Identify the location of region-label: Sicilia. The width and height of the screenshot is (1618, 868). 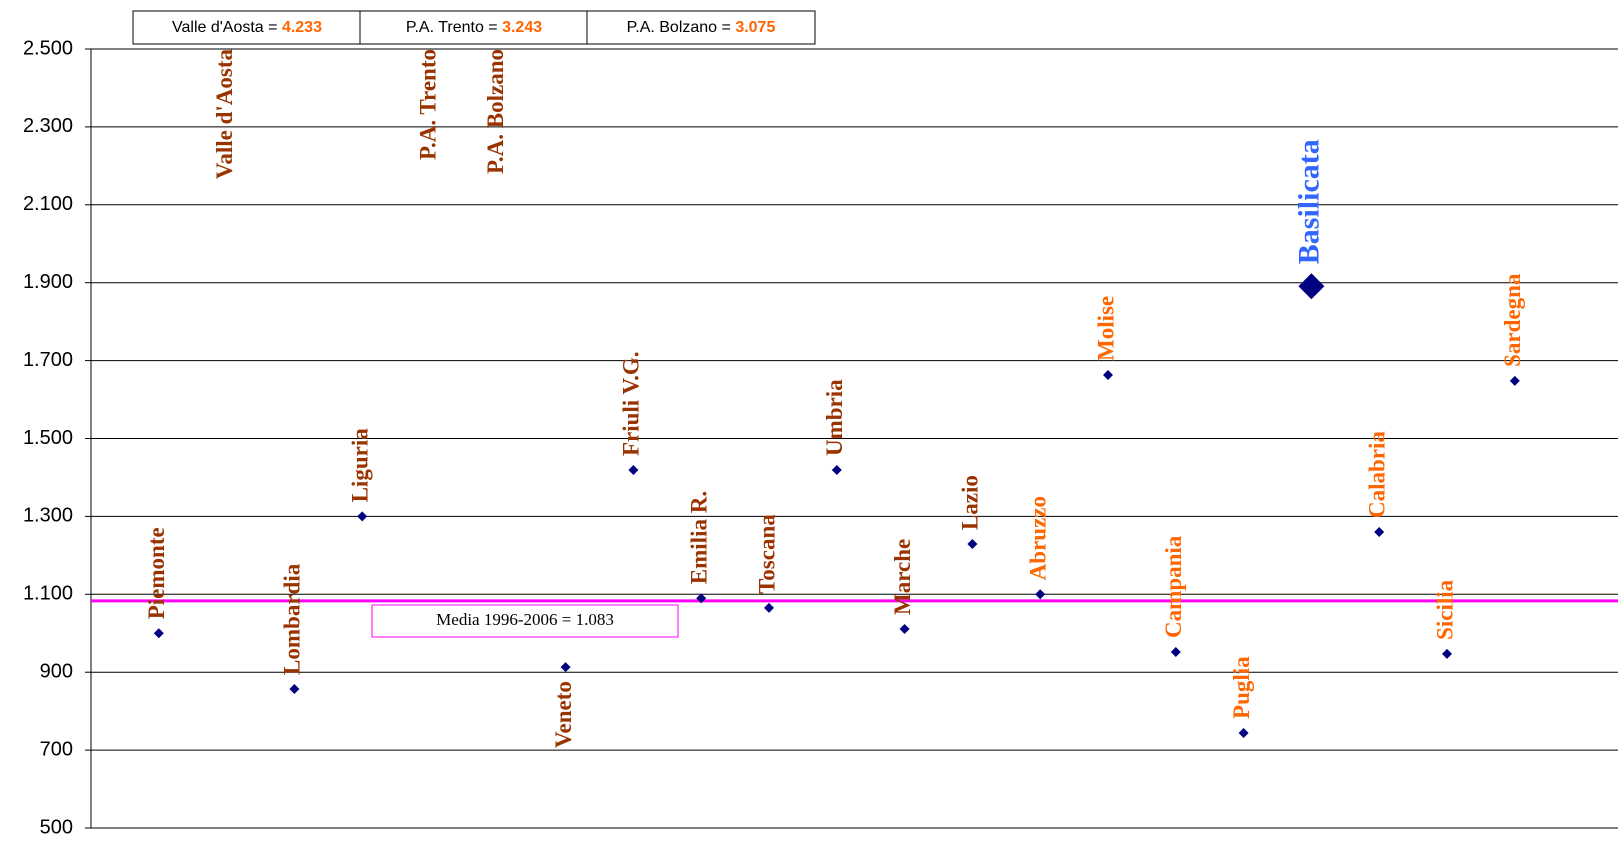
(1444, 609).